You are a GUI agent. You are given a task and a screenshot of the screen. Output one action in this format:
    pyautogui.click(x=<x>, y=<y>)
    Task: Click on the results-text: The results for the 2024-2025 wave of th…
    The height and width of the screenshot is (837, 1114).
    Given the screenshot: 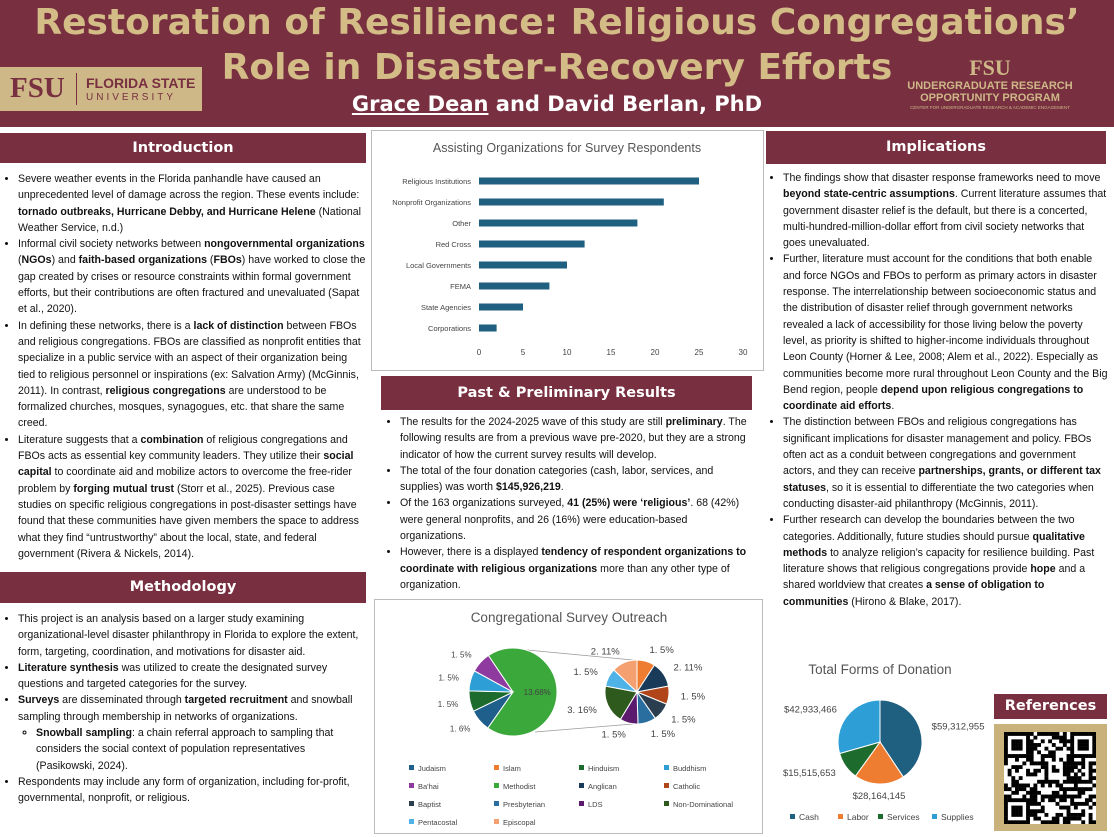 What is the action you would take?
    pyautogui.click(x=570, y=505)
    